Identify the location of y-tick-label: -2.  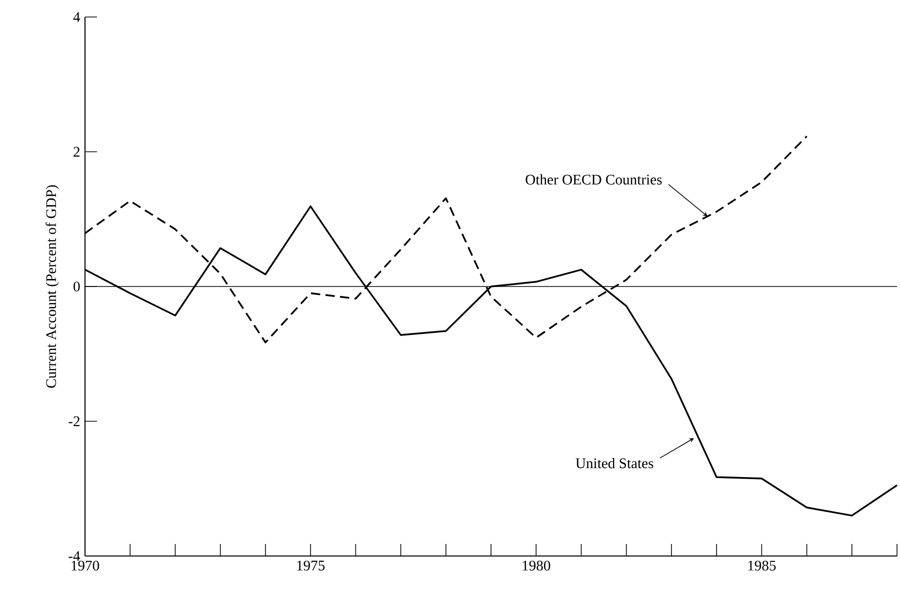
(74, 421).